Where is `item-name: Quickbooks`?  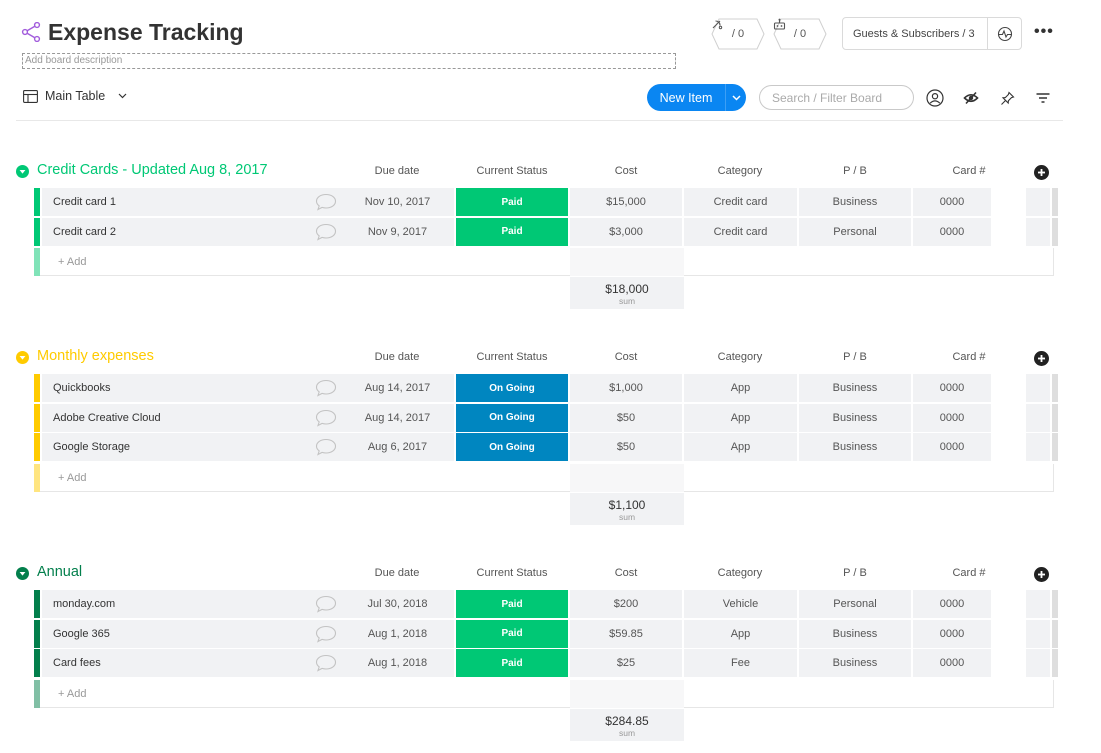 item-name: Quickbooks is located at coordinates (82, 388).